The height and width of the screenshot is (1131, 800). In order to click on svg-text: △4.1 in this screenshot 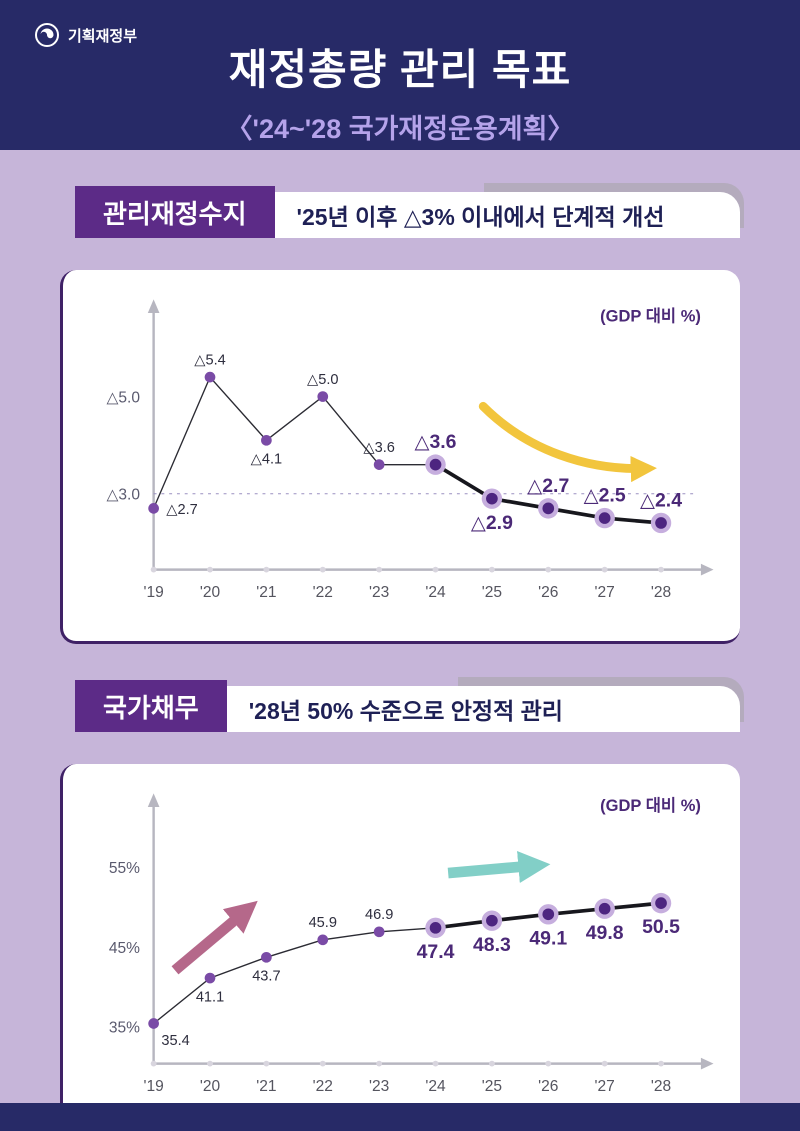, I will do `click(266, 460)`.